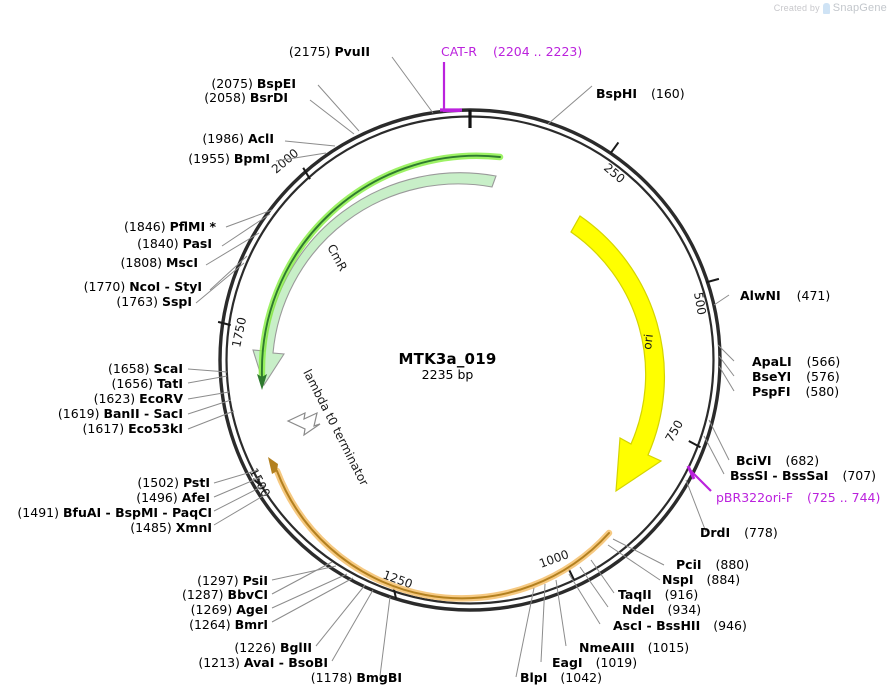 Image resolution: width=895 pixels, height=695 pixels. Describe the element at coordinates (170, 226) in the screenshot. I see `site-label-pflmi: (1846) PflMI *` at that location.